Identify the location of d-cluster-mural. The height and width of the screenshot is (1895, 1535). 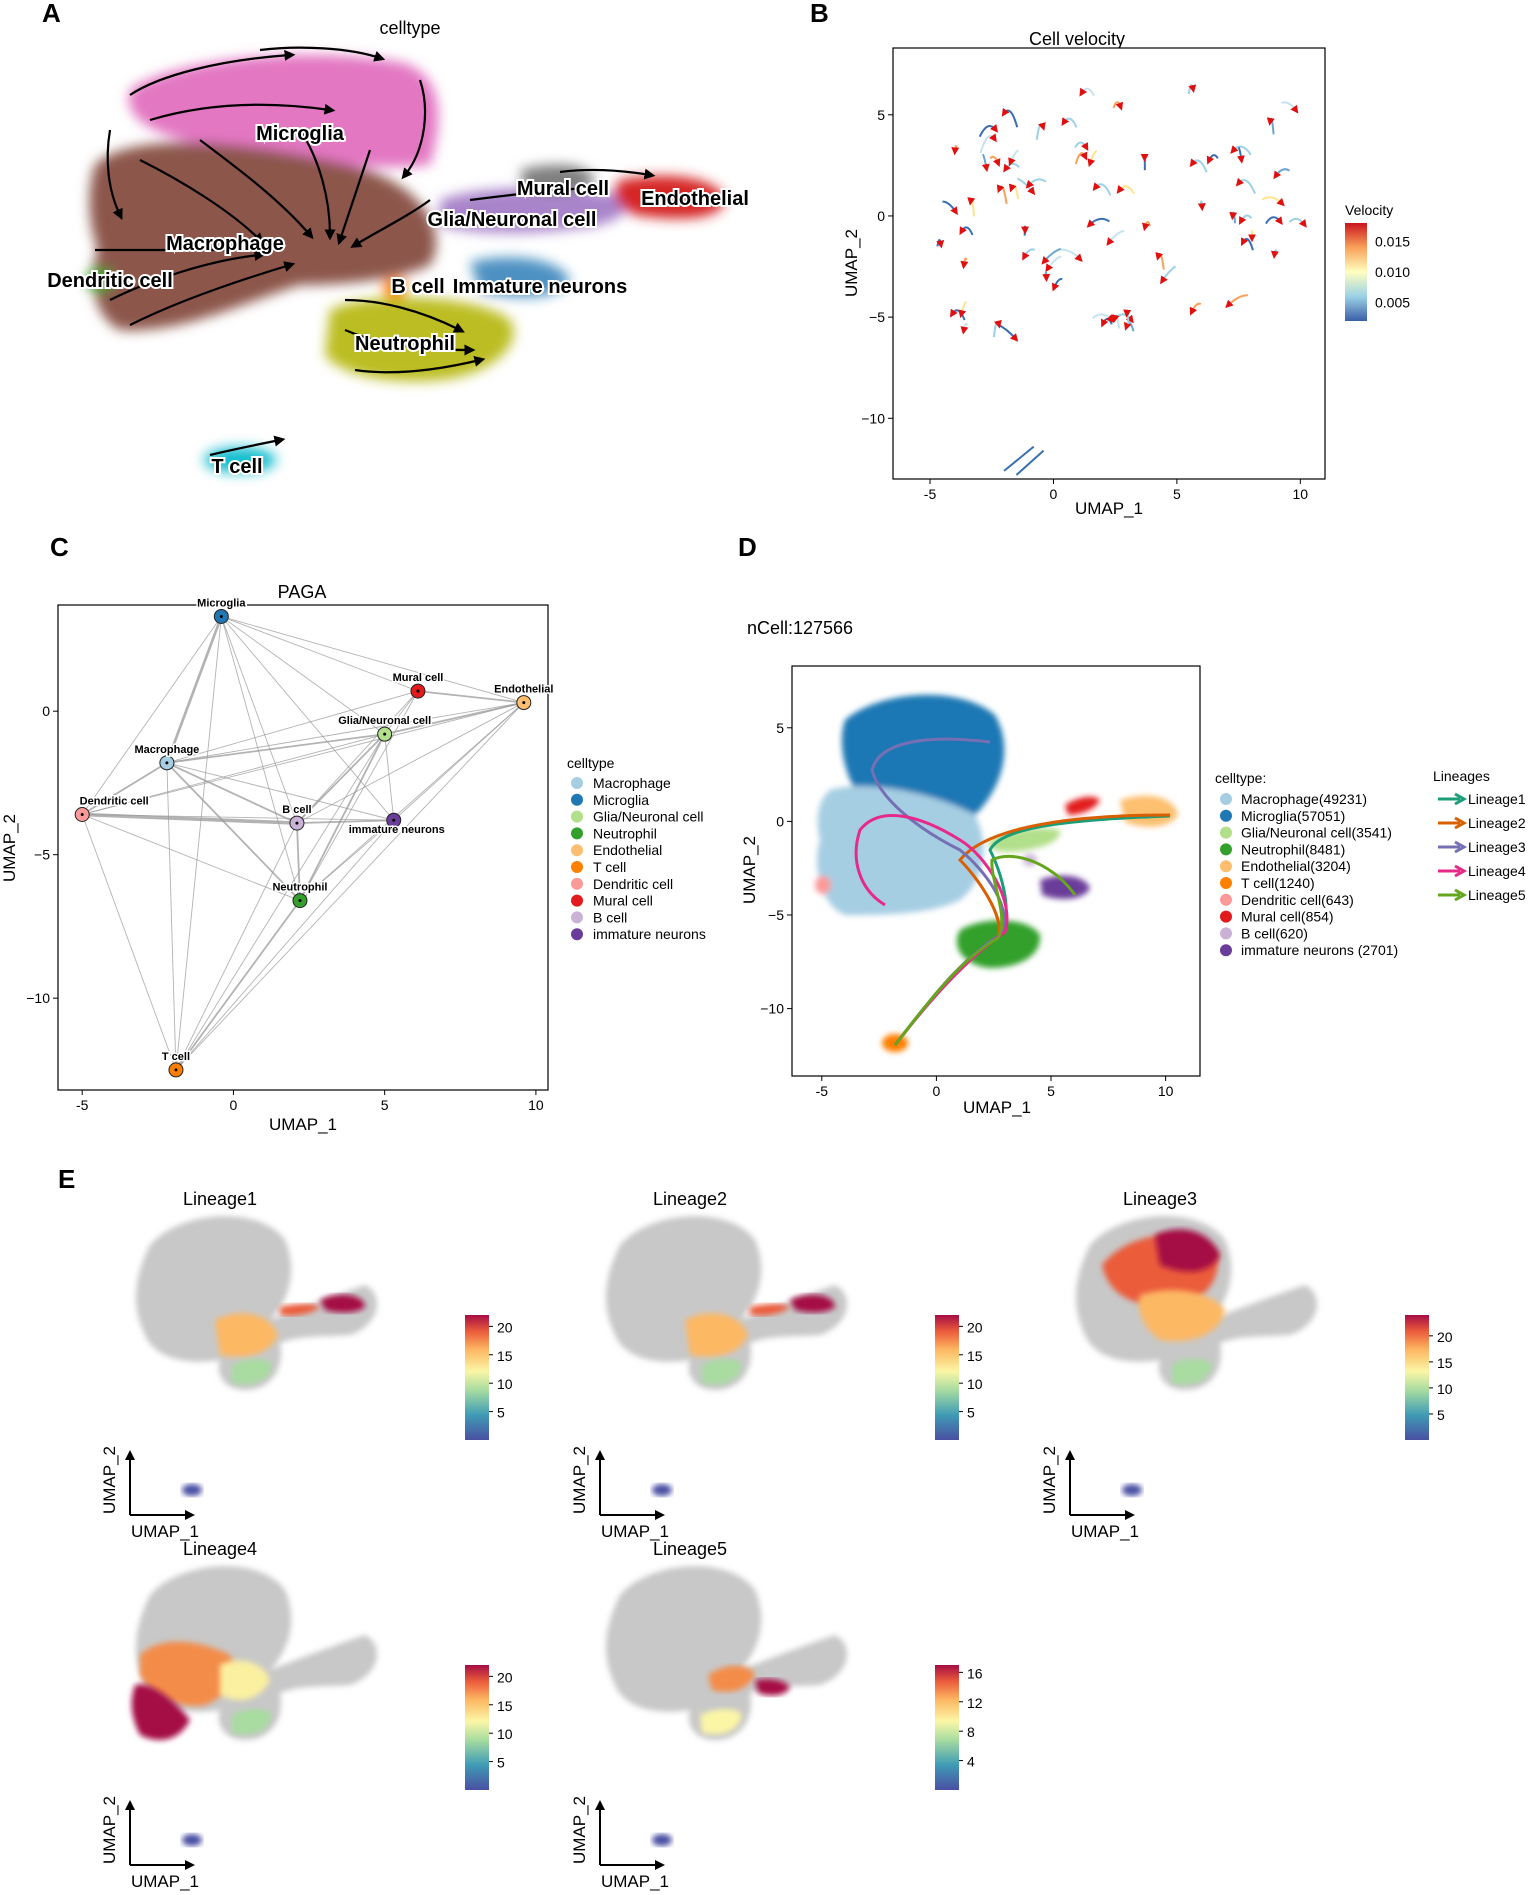
(1082, 805).